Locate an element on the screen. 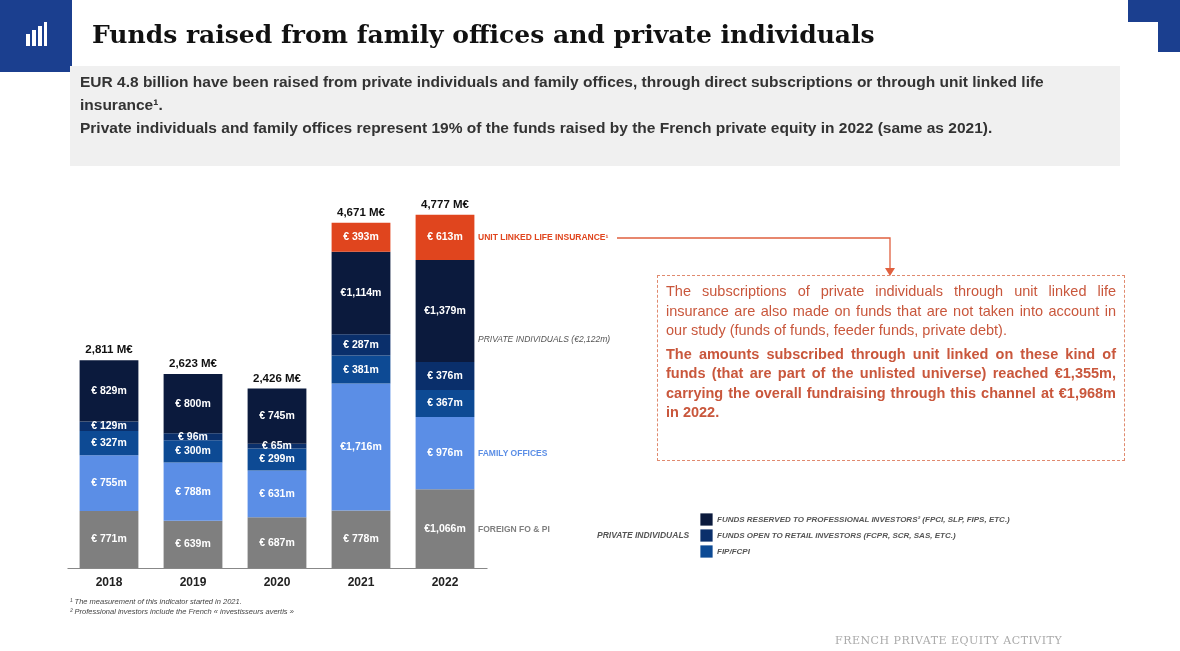 The height and width of the screenshot is (651, 1180). data-label: € 613m is located at coordinates (445, 236).